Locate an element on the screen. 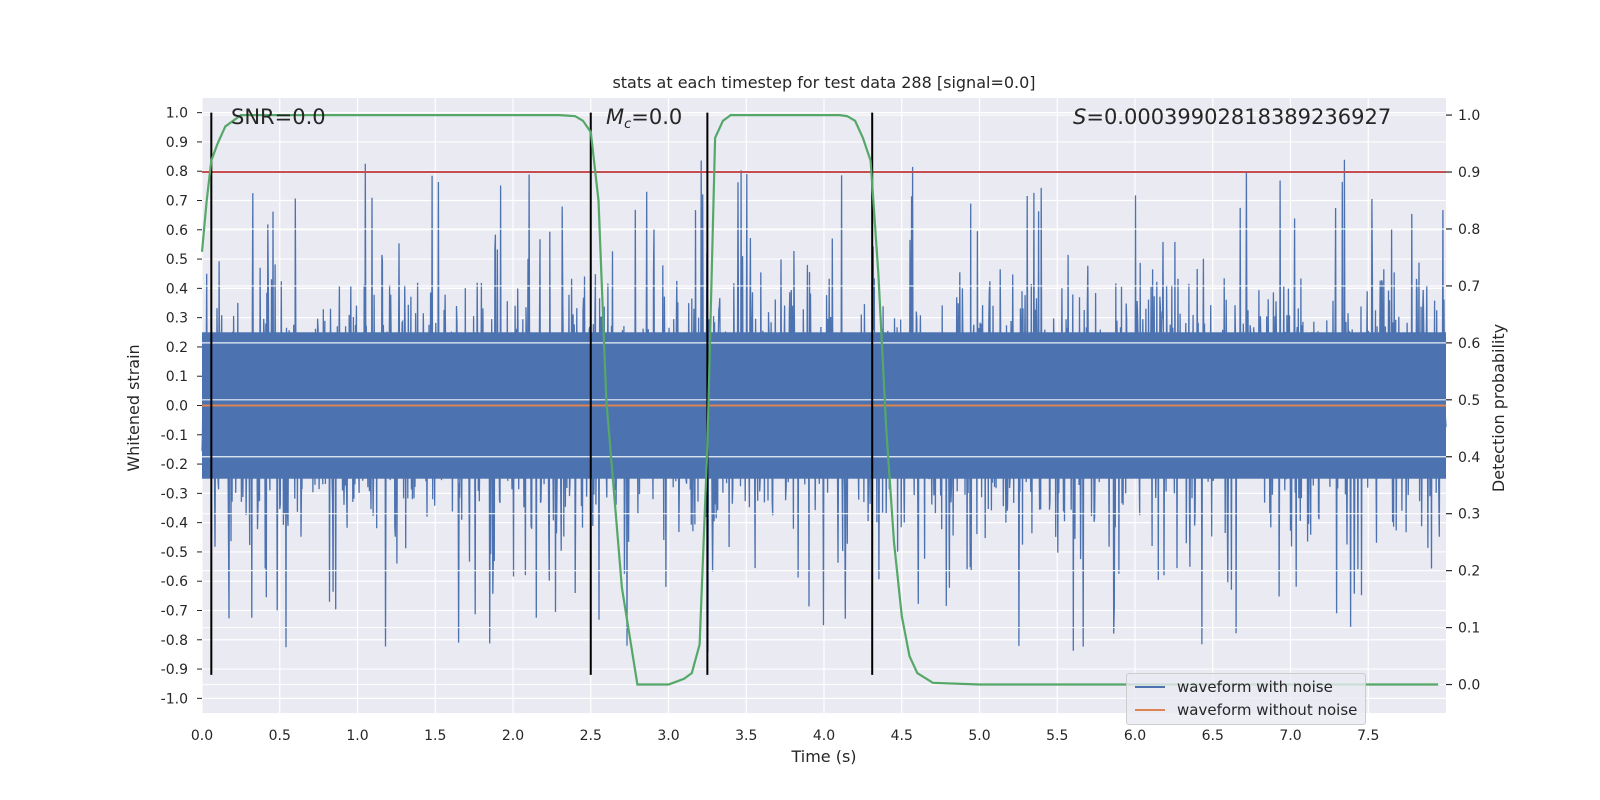 The height and width of the screenshot is (800, 1600). y-tick-label: -0.3 is located at coordinates (174, 494).